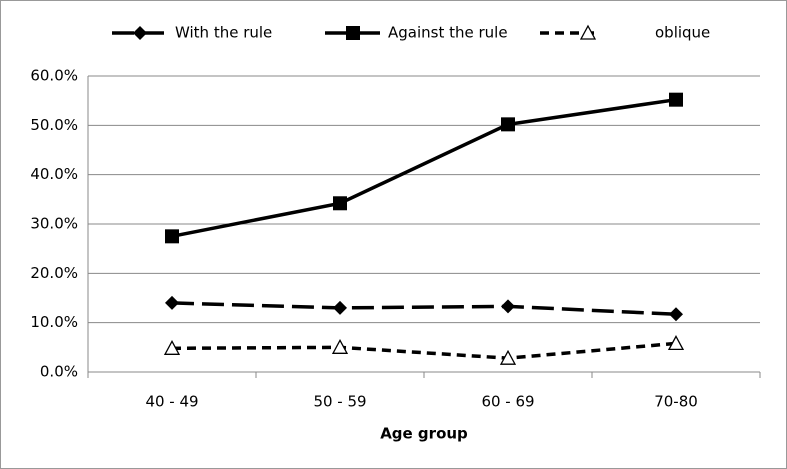  What do you see at coordinates (424, 434) in the screenshot?
I see `x-axis-label: Age group` at bounding box center [424, 434].